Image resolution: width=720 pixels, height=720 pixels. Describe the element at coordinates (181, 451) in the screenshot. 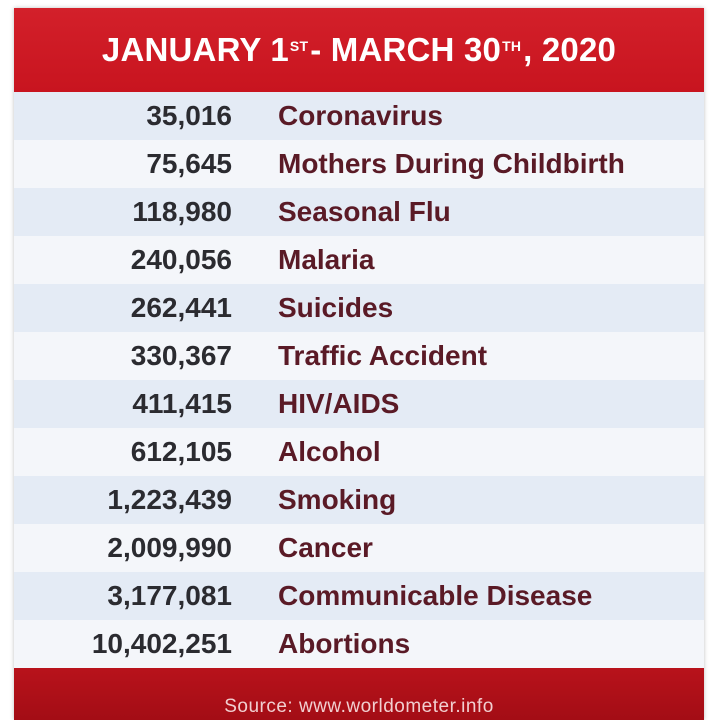

I see `row-value: 612,105` at that location.